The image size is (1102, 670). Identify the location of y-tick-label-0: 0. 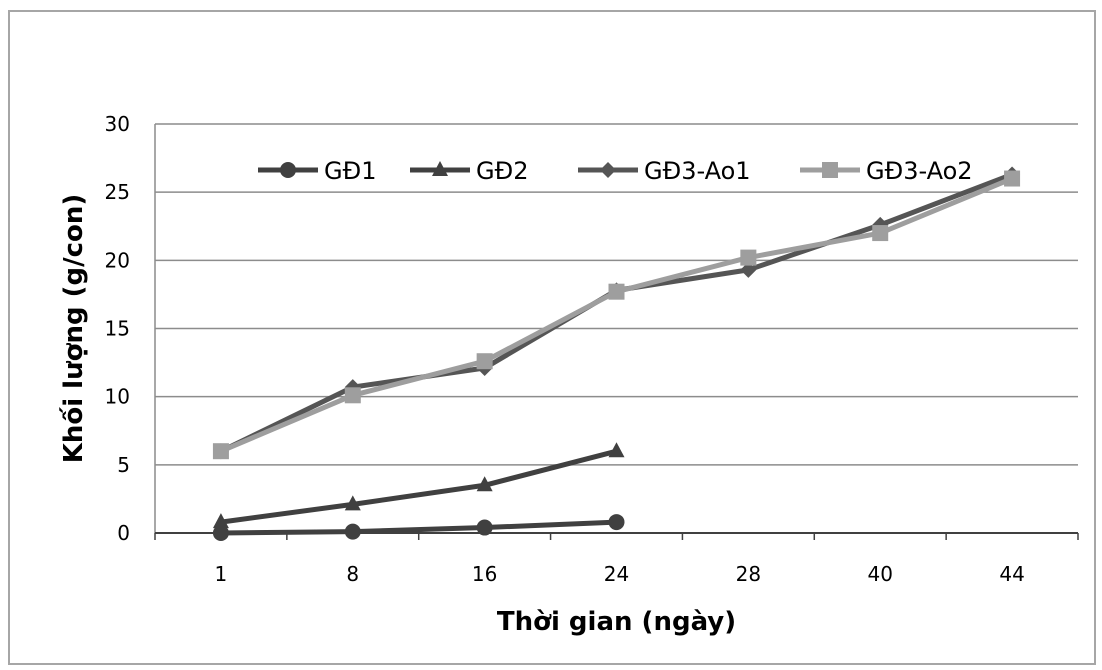
(123, 533).